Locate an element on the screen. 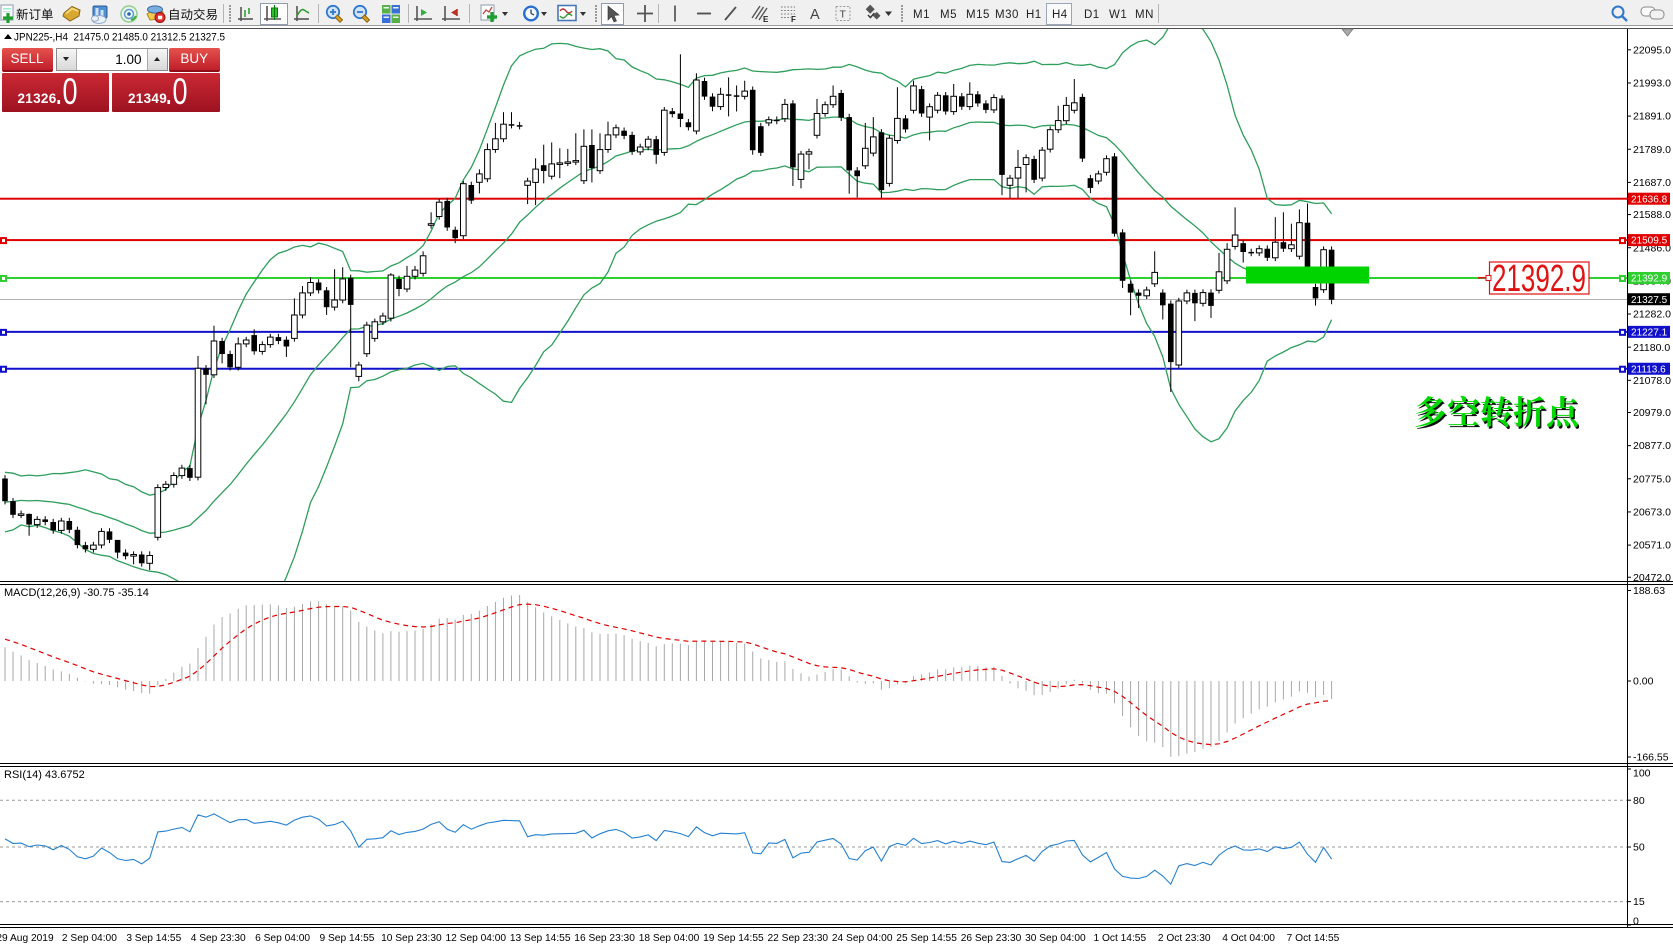  svg-text: 21636.8 is located at coordinates (1649, 199).